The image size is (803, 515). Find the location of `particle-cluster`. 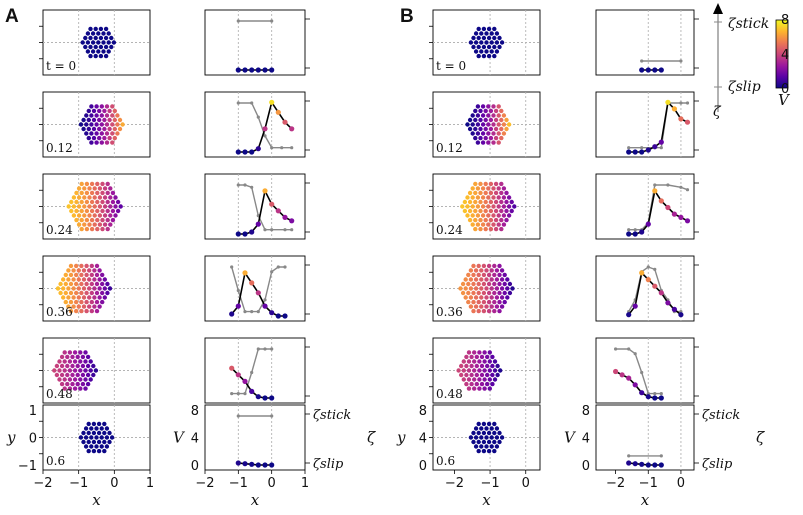

particle-cluster is located at coordinates (94, 206).